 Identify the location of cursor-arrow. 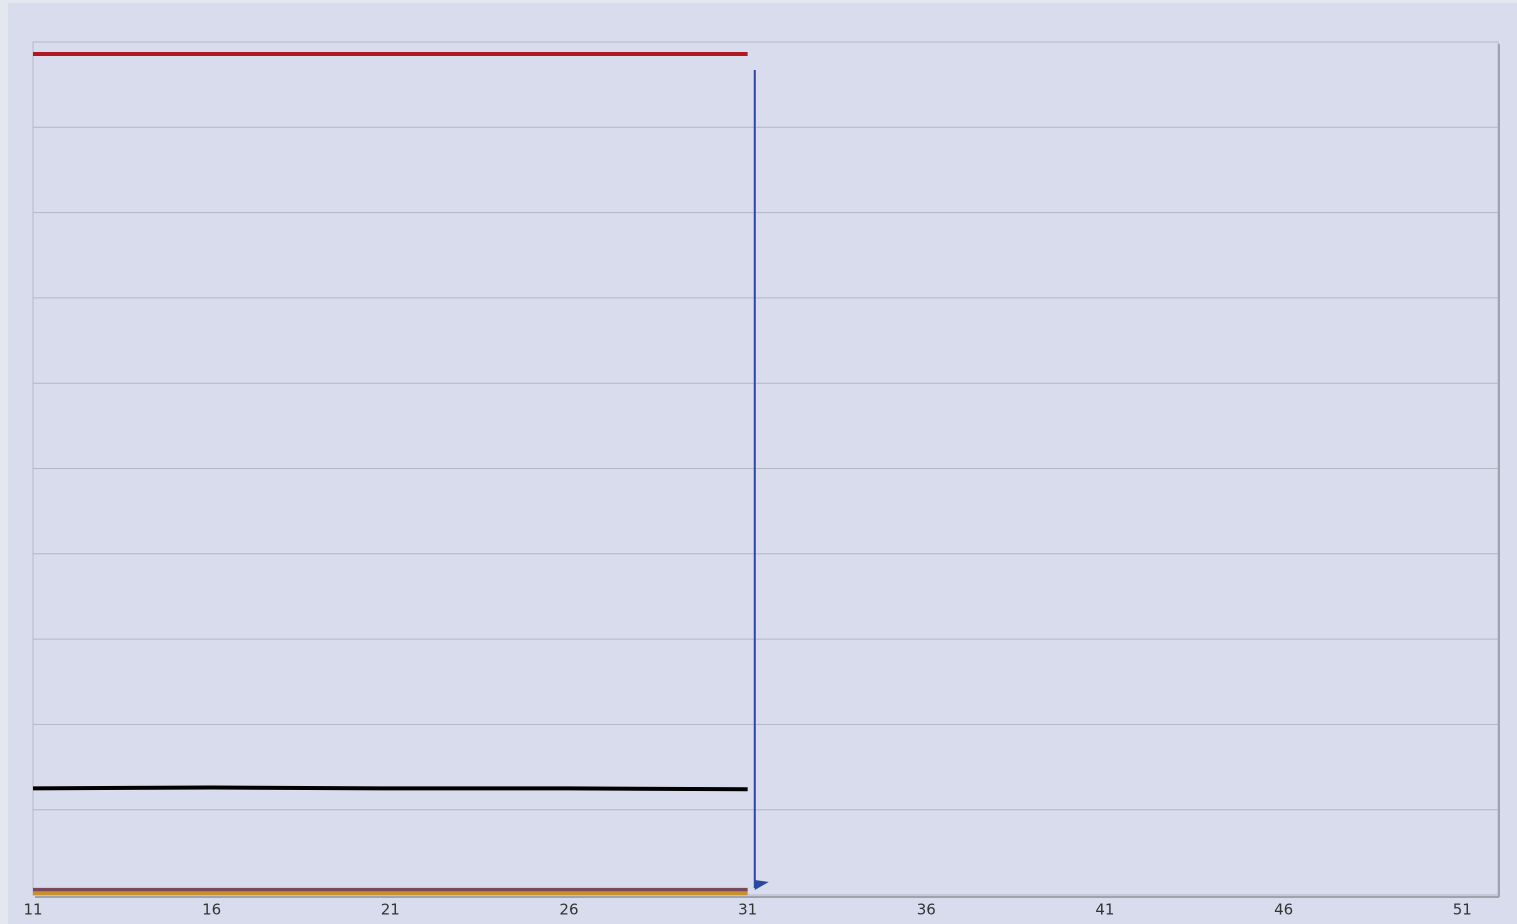
(761, 885).